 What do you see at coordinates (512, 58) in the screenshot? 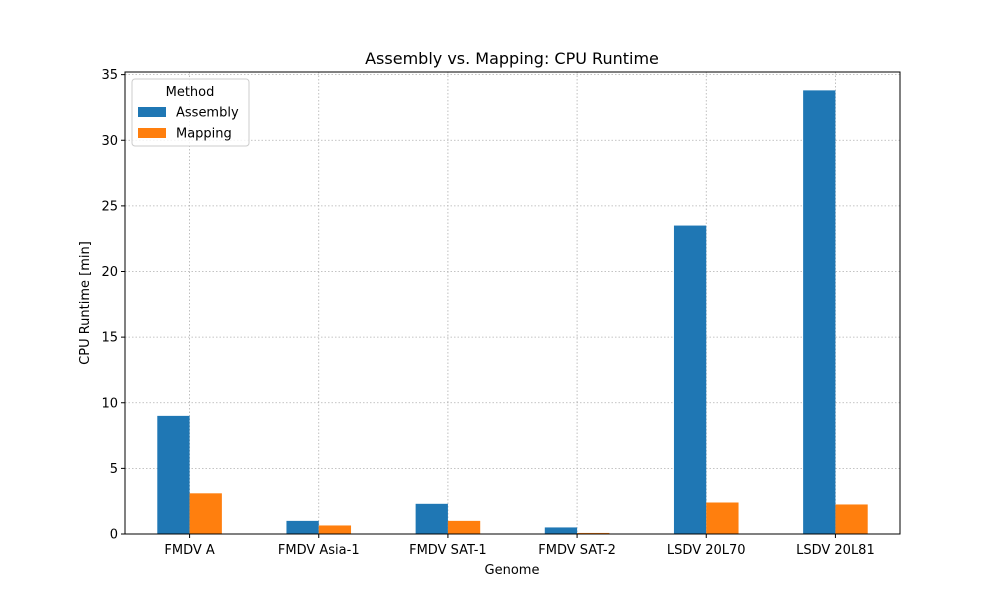
I see `chart-title: Assembly vs. Mapping: CPU Runtime` at bounding box center [512, 58].